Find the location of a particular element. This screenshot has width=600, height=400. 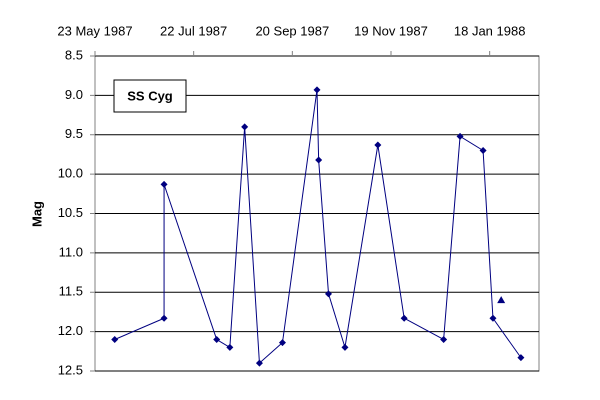

y-tick-label: 11.0 is located at coordinates (71, 251).